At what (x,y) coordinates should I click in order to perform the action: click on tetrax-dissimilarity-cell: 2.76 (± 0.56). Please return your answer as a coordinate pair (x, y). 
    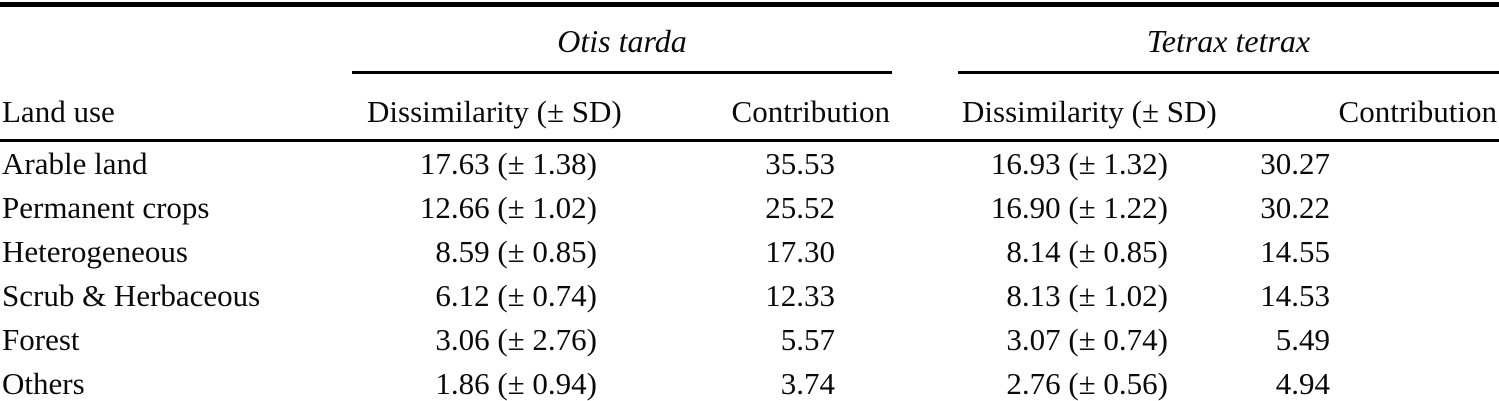
    Looking at the image, I should click on (1087, 383).